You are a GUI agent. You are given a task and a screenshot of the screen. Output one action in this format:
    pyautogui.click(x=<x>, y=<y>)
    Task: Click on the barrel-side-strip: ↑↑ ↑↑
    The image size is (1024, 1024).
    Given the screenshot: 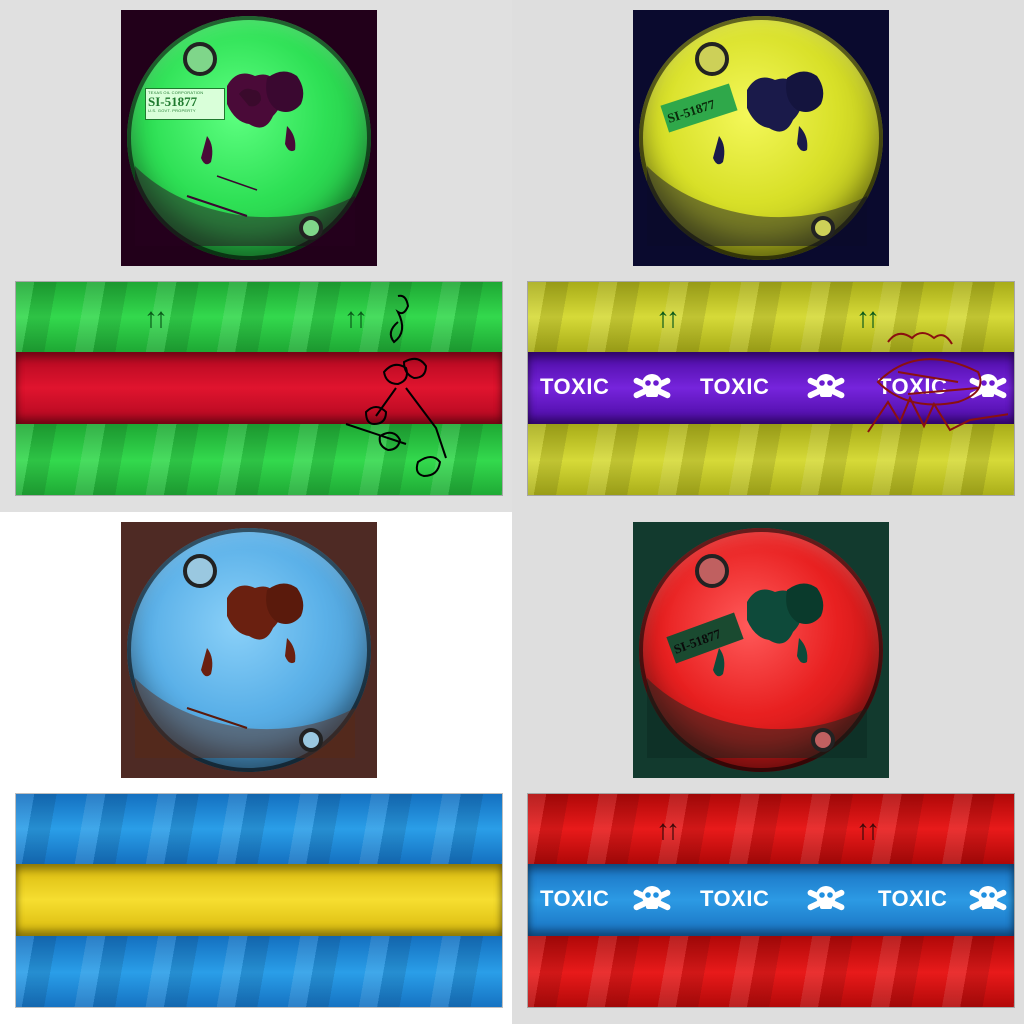 What is the action you would take?
    pyautogui.click(x=259, y=388)
    